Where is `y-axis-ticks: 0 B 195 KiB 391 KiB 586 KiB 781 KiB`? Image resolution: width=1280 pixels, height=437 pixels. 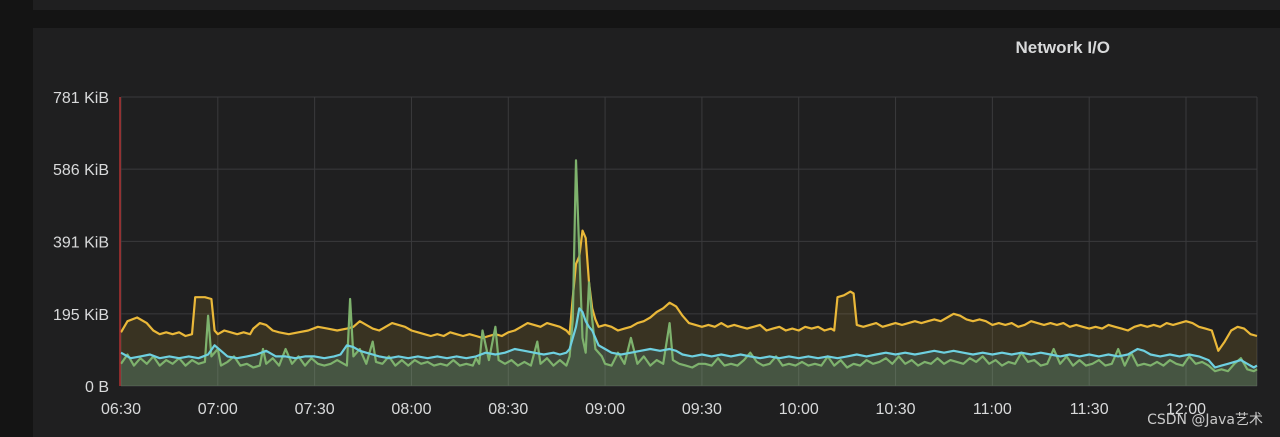 y-axis-ticks: 0 B 195 KiB 391 KiB 586 KiB 781 KiB is located at coordinates (81, 243).